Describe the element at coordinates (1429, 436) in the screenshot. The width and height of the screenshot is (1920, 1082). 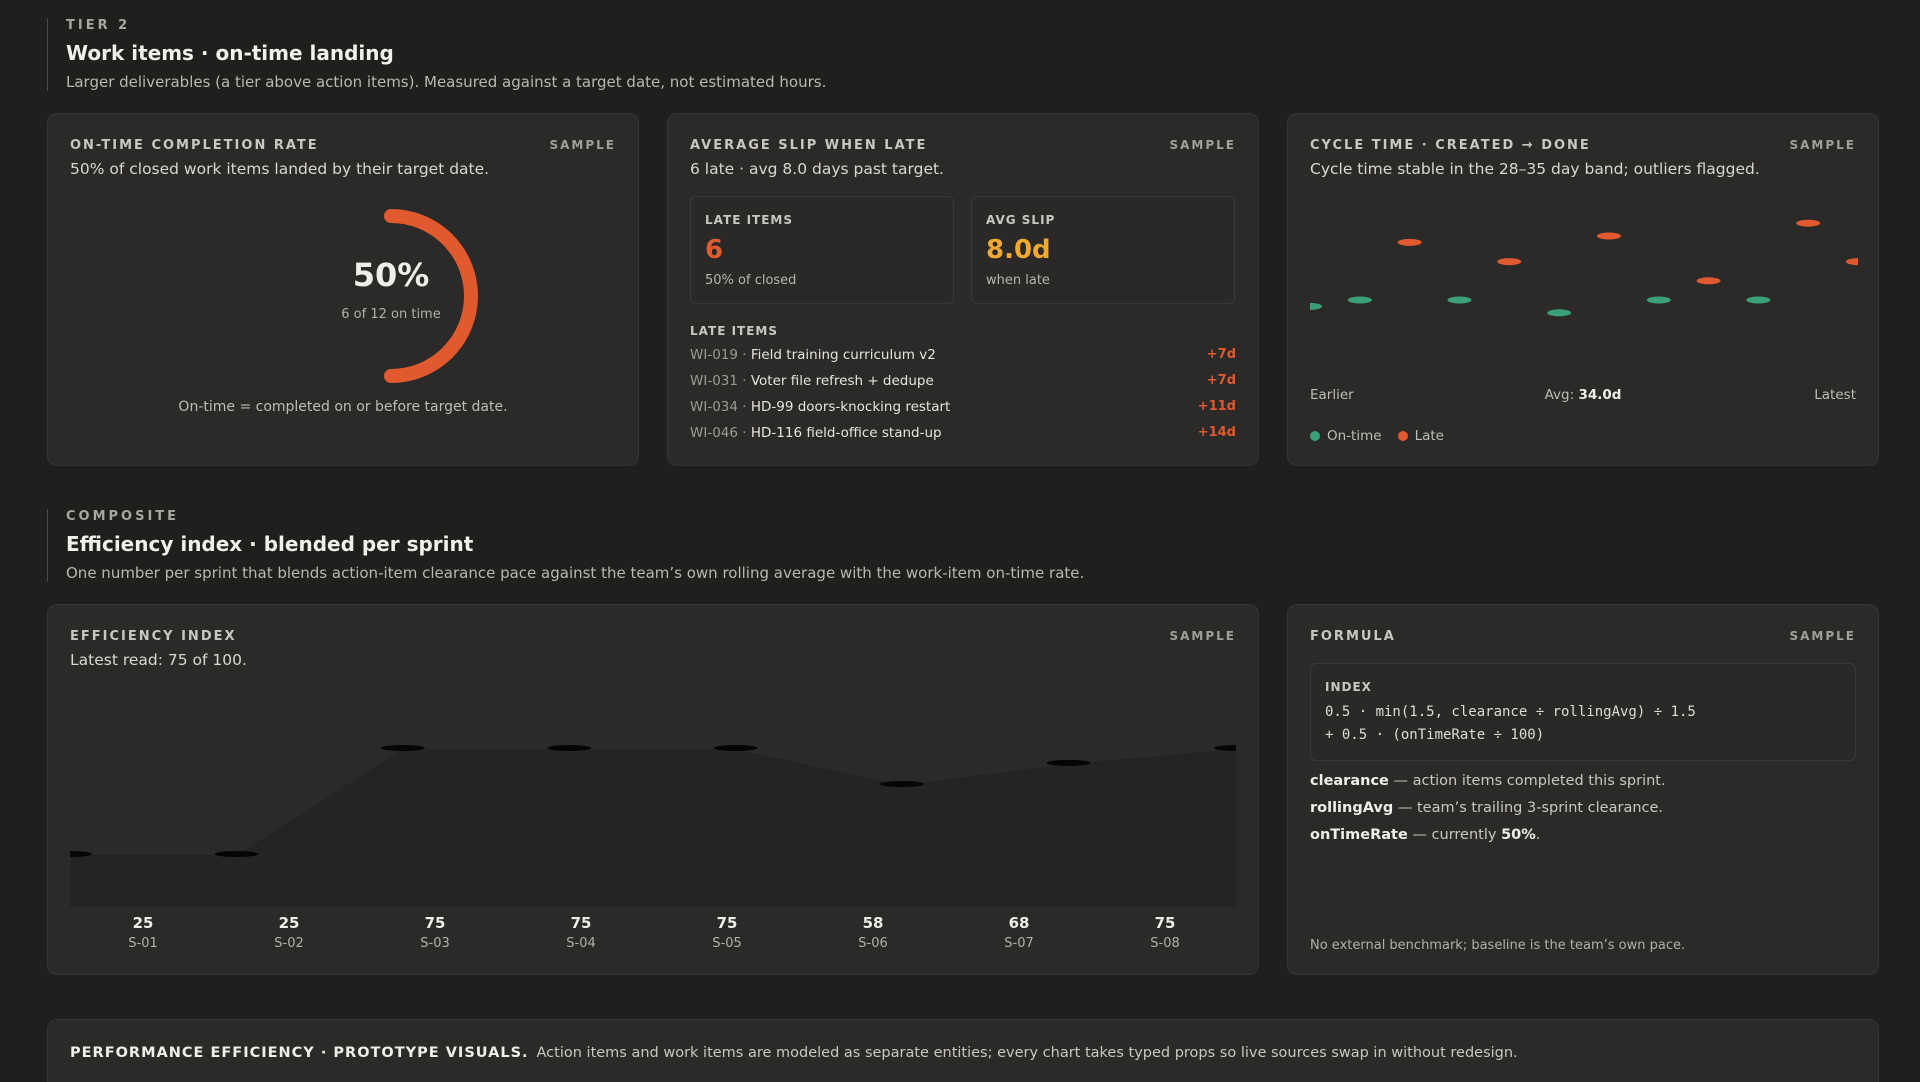
I see `legend-late-label: Late` at that location.